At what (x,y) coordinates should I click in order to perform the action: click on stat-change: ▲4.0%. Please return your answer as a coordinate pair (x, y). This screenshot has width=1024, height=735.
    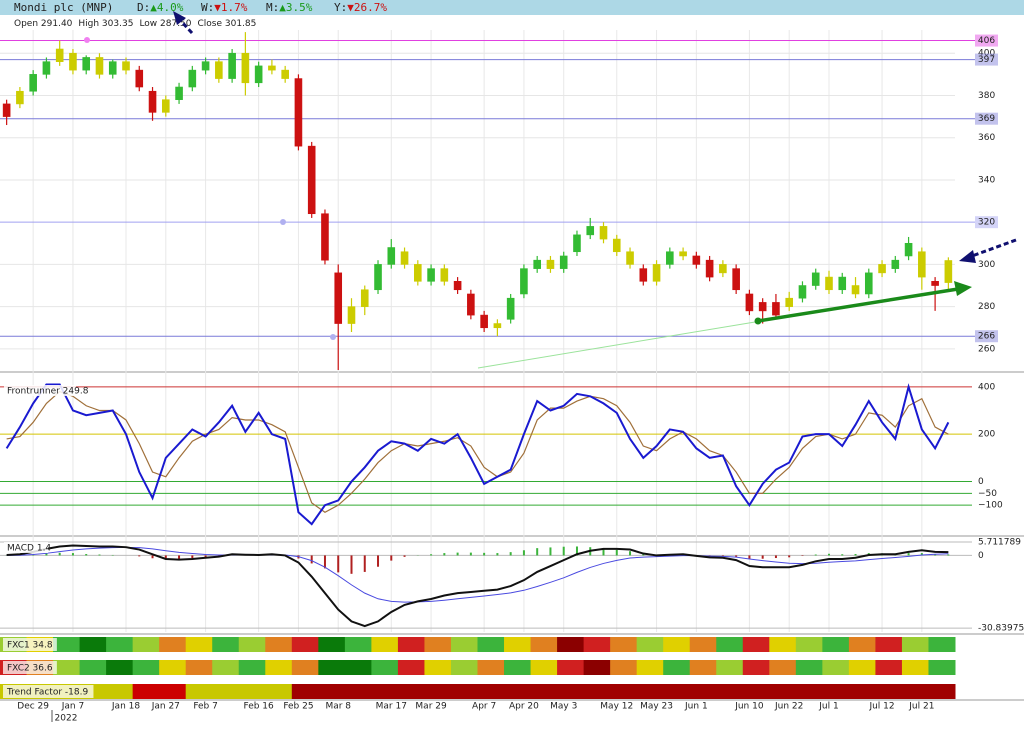
    Looking at the image, I should click on (166, 7).